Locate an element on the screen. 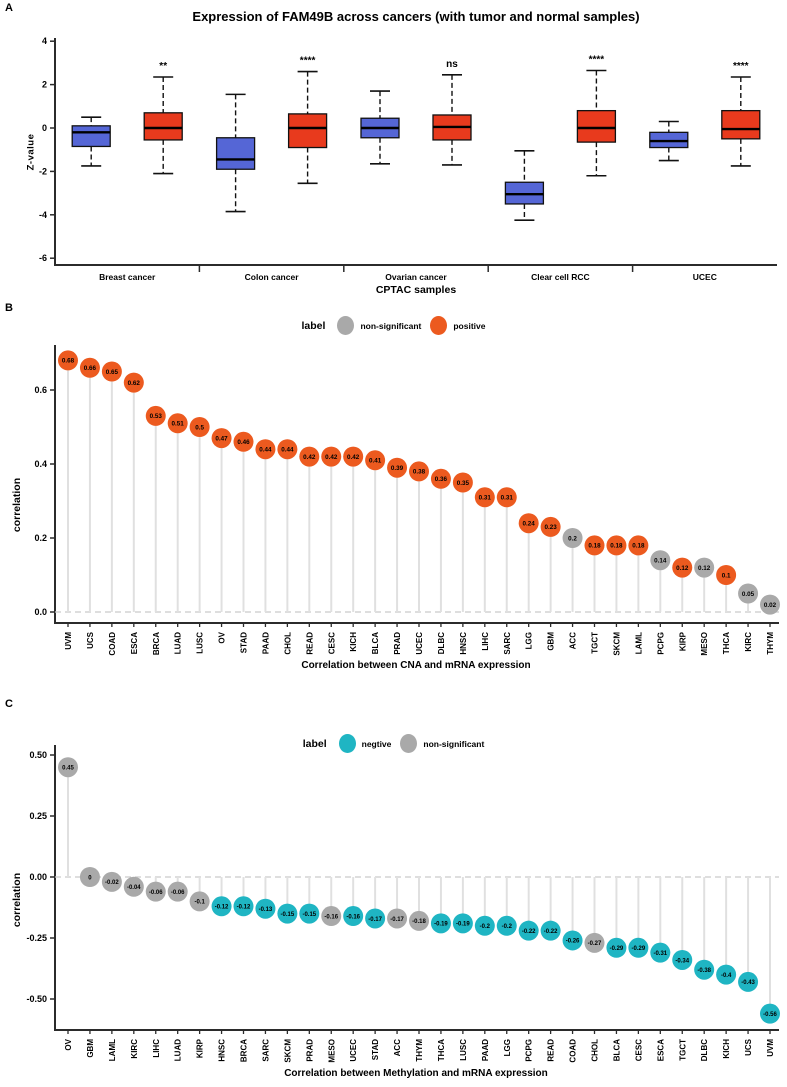  dot-value-label: 0.65 is located at coordinates (112, 372).